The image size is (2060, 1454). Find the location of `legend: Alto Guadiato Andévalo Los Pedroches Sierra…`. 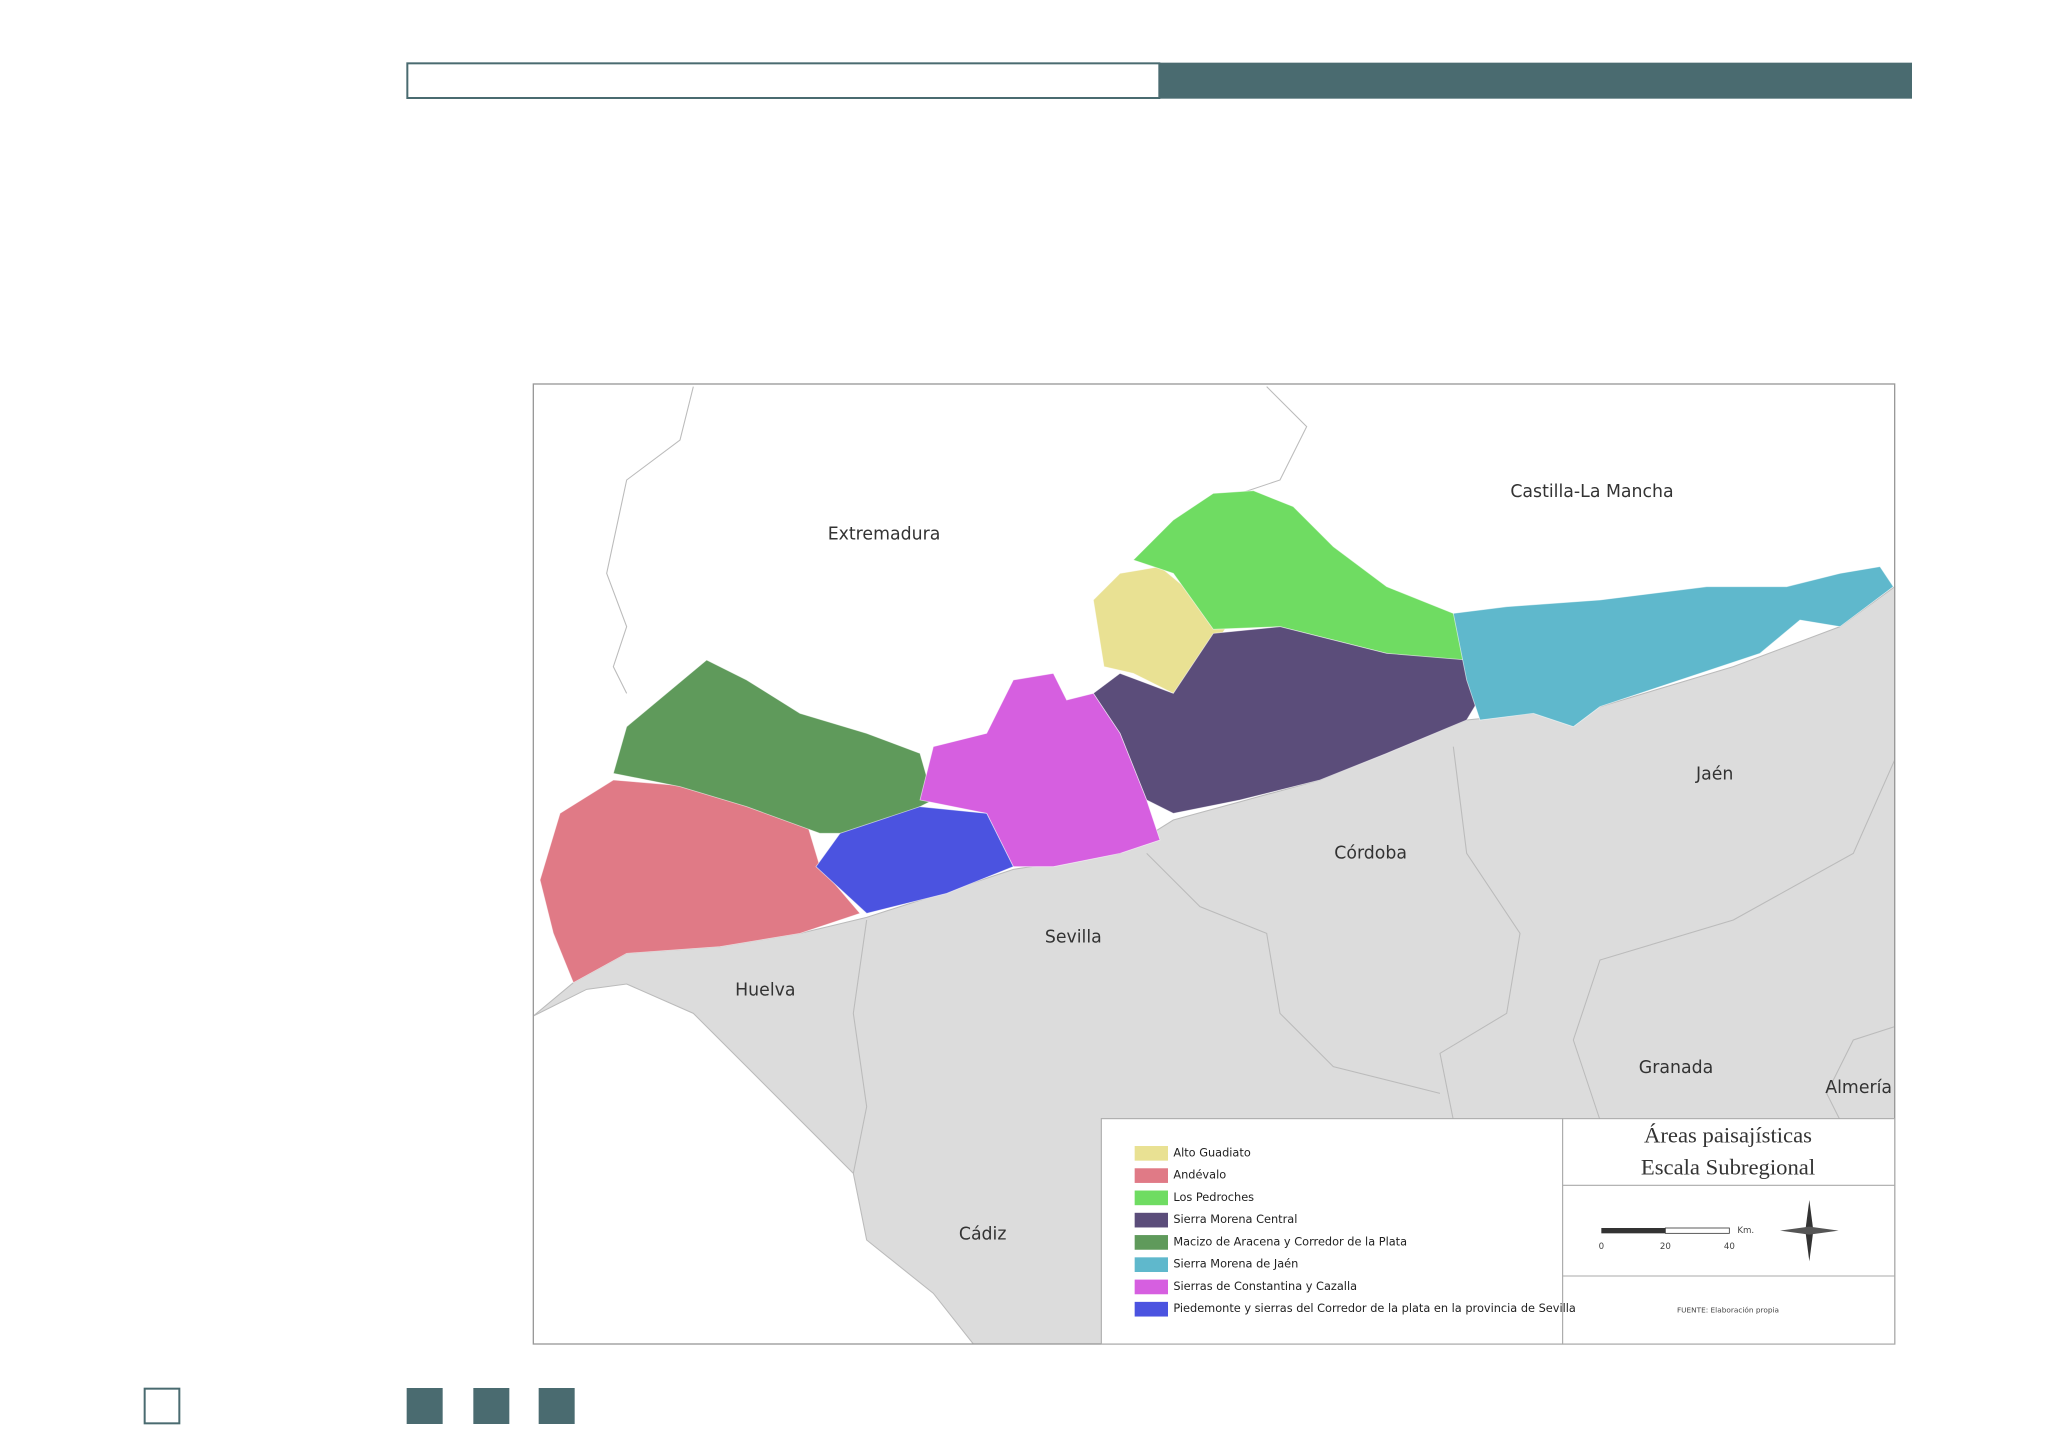

legend: Alto Guadiato Andévalo Los Pedroches Sierra… is located at coordinates (1444, 1231).